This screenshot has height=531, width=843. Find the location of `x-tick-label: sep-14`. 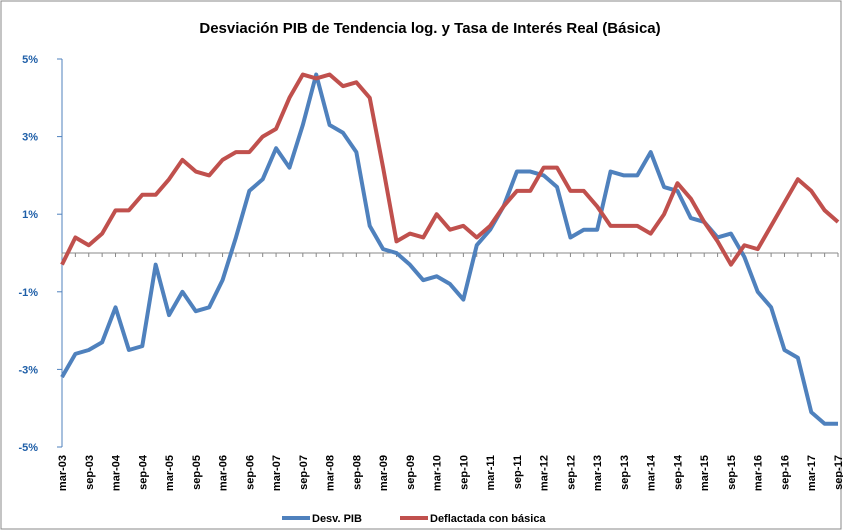

x-tick-label: sep-14 is located at coordinates (678, 472).